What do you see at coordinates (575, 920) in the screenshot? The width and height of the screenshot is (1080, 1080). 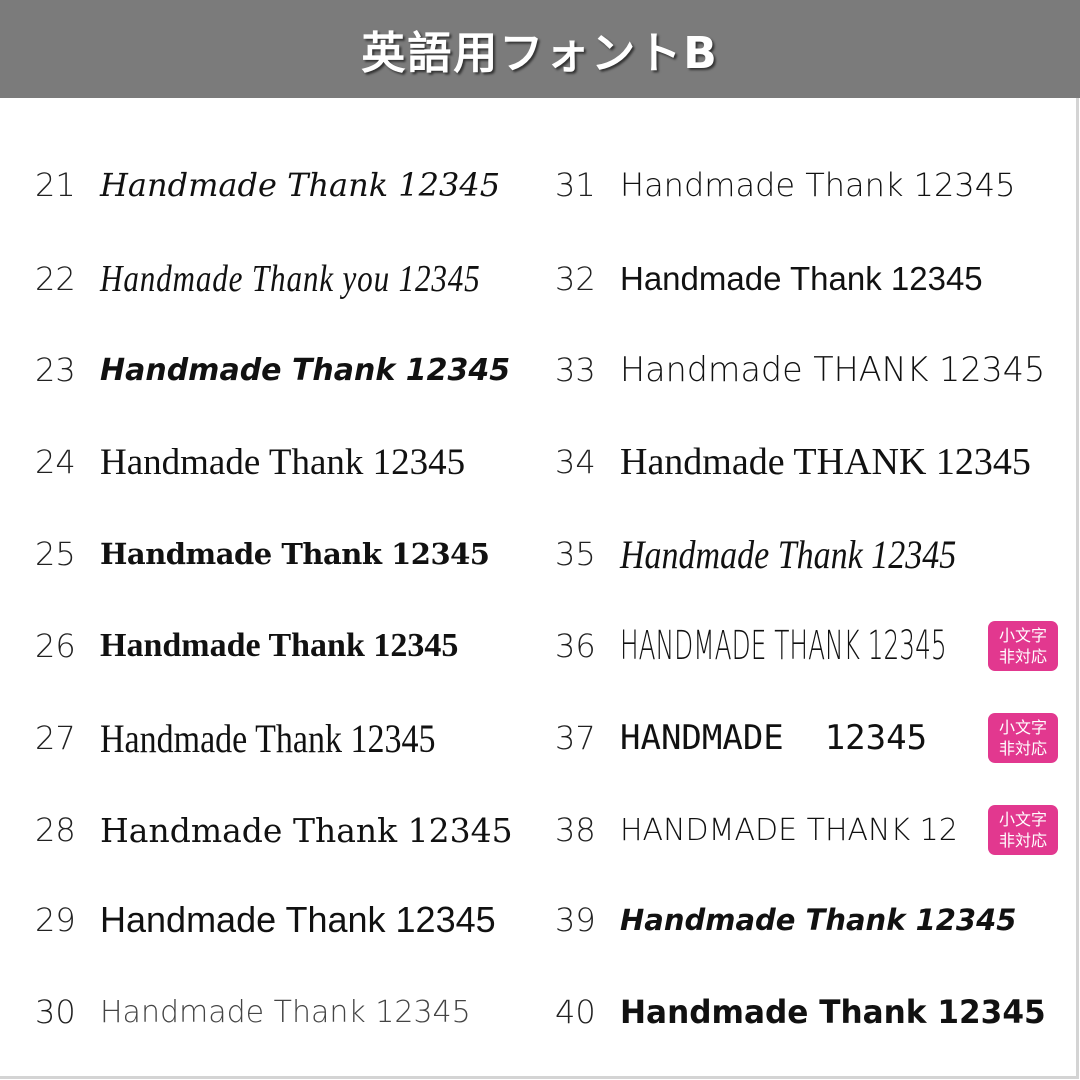 I see `font-number: 39` at bounding box center [575, 920].